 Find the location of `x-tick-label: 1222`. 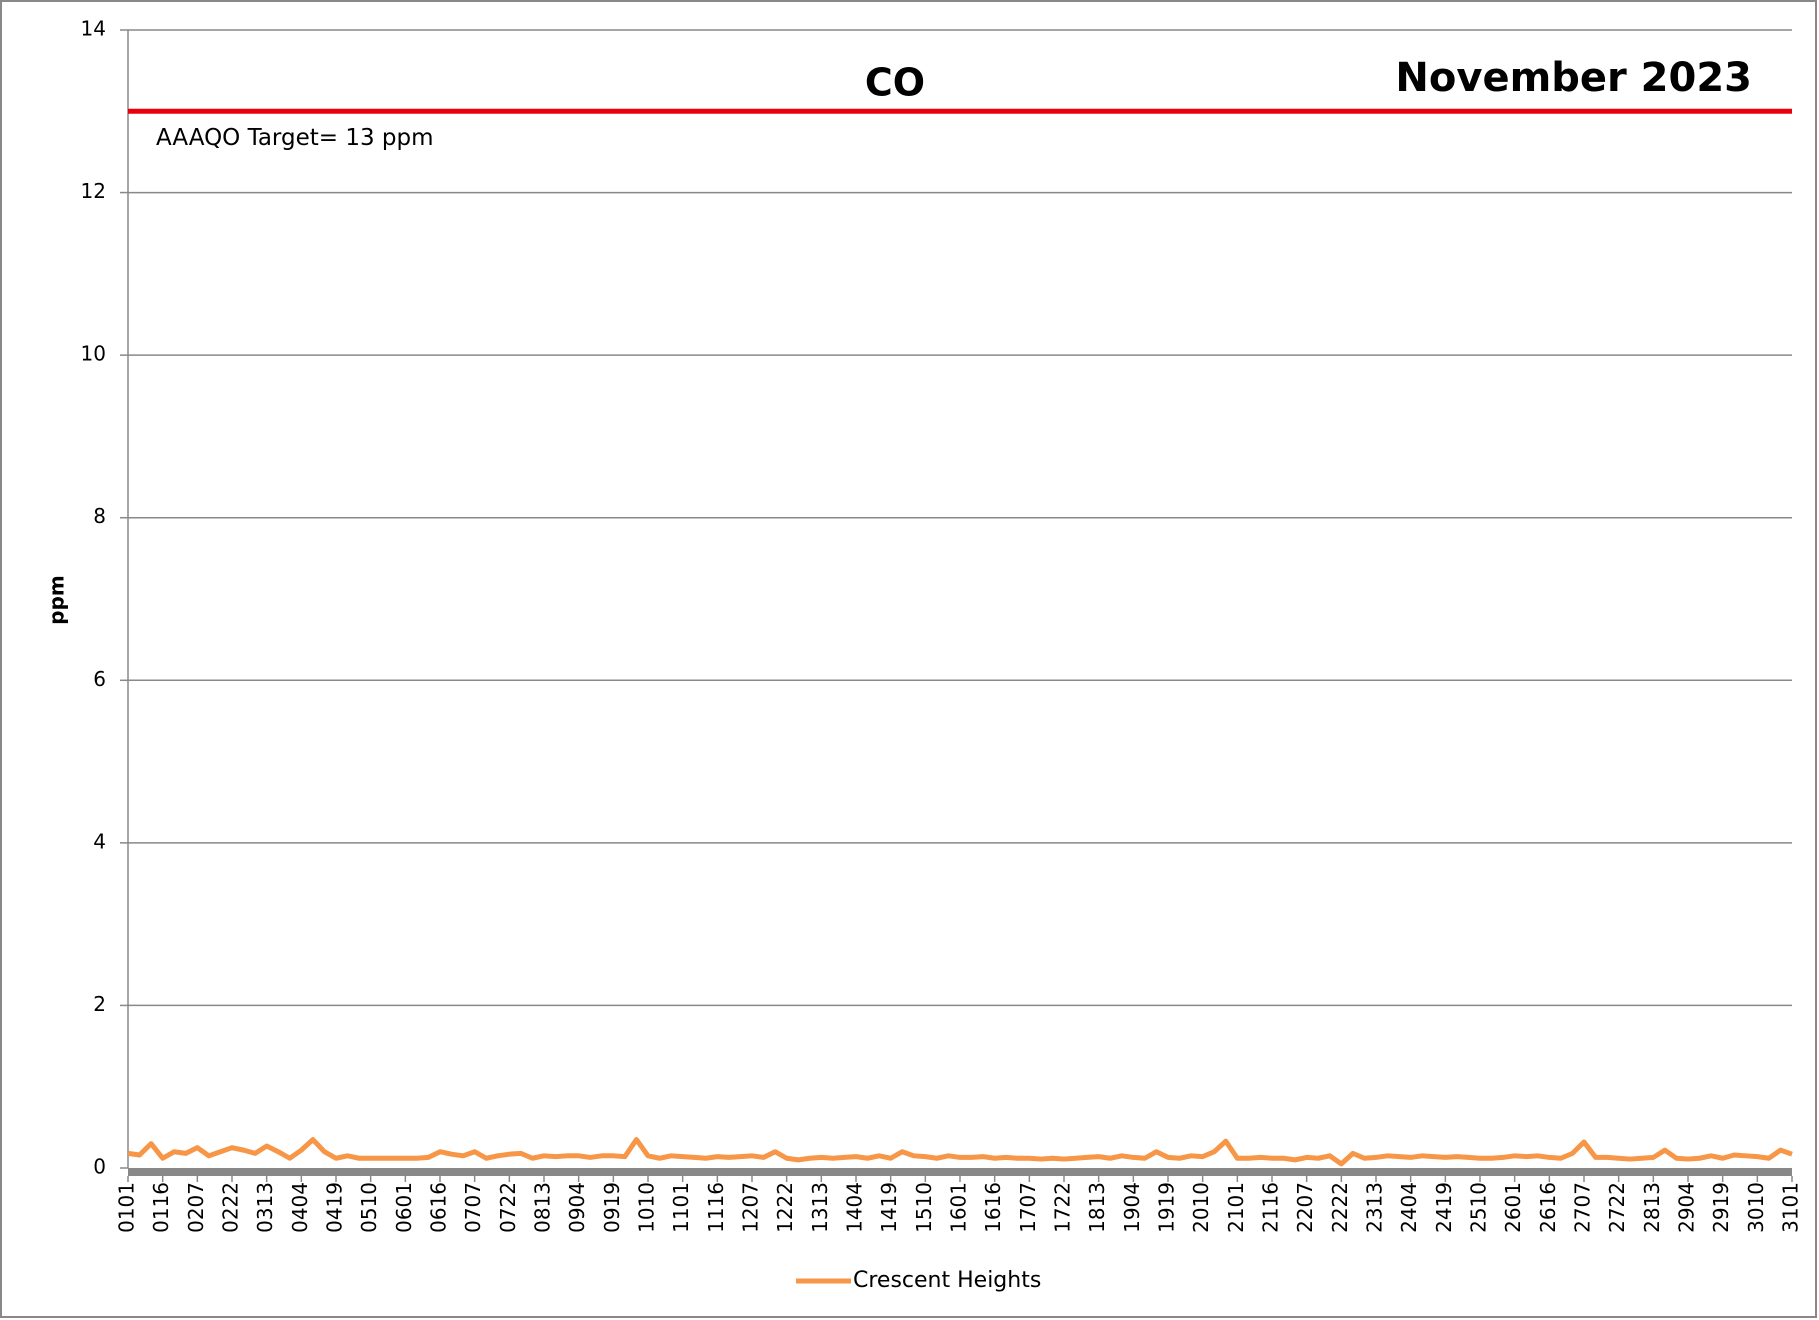

x-tick-label: 1222 is located at coordinates (785, 1207).